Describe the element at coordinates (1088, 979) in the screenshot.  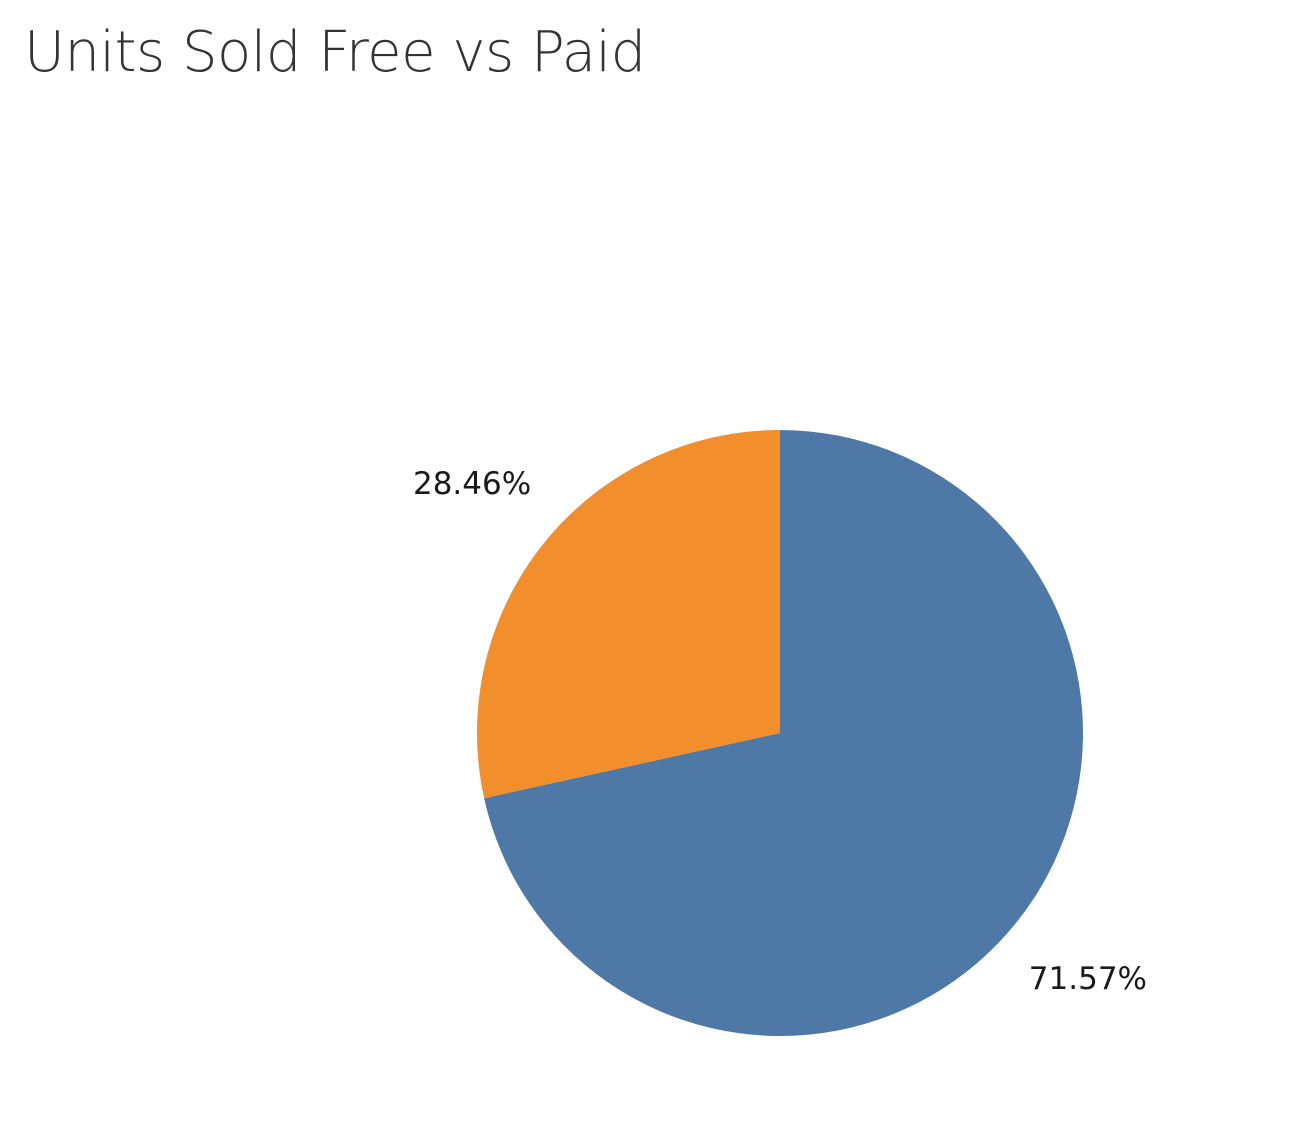
I see `pie-slice-label-0: 71.57%` at that location.